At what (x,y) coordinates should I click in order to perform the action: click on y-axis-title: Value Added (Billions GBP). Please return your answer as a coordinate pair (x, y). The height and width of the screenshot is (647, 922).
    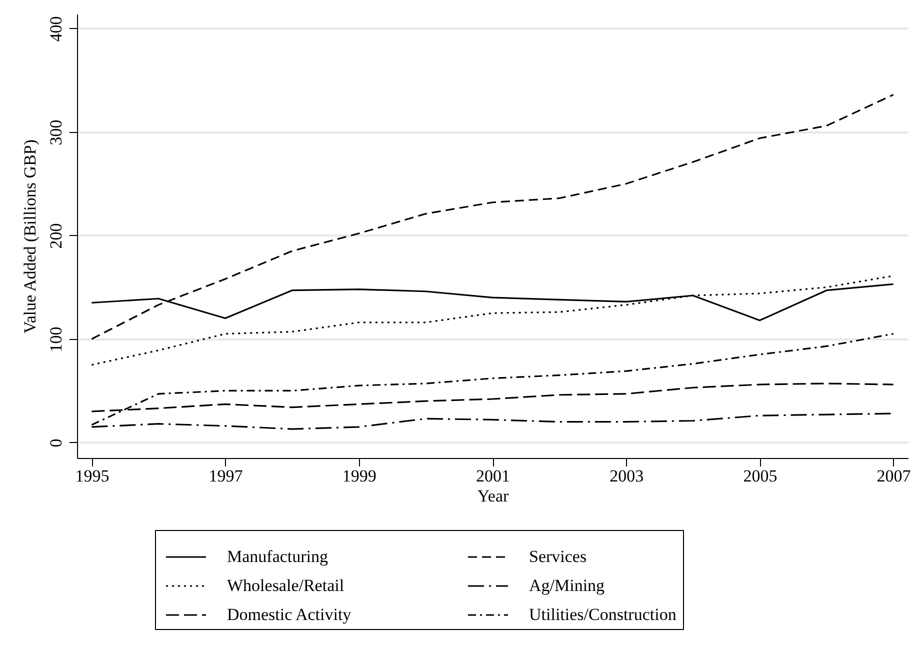
    Looking at the image, I should click on (30, 236).